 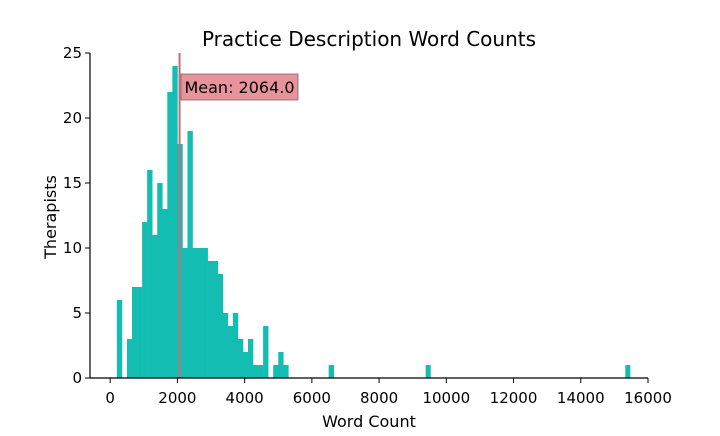 What do you see at coordinates (514, 398) in the screenshot?
I see `x-tick-label: 12000` at bounding box center [514, 398].